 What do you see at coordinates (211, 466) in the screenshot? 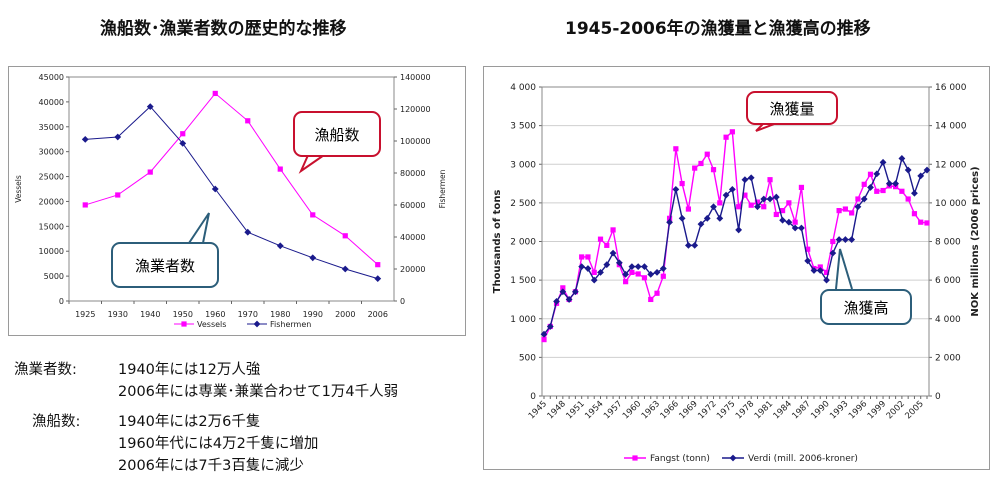
I see `note-vessels-line-3: 2006年には7千3百隻に減少` at bounding box center [211, 466].